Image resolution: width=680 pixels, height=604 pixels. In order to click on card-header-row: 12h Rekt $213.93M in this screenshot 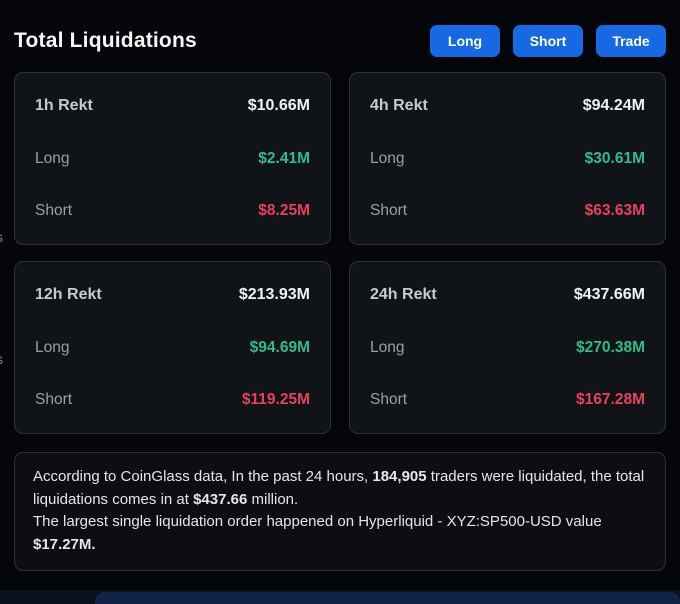, I will do `click(172, 295)`.